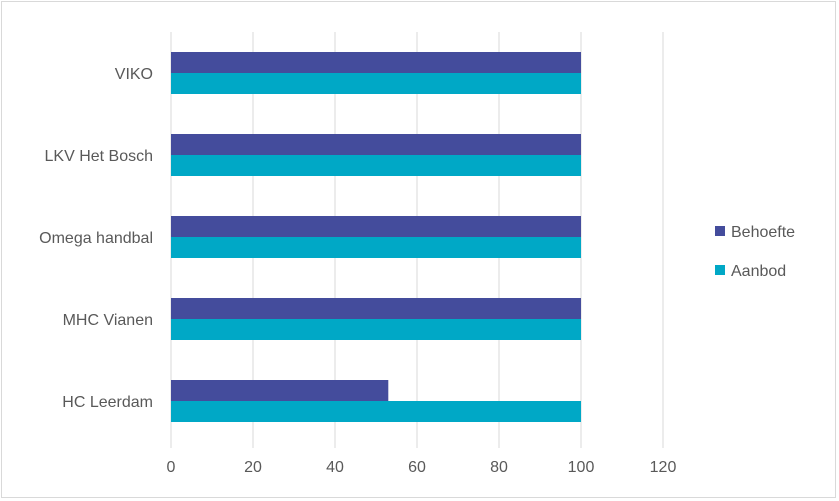  What do you see at coordinates (253, 467) in the screenshot?
I see `x-tick-label: 20` at bounding box center [253, 467].